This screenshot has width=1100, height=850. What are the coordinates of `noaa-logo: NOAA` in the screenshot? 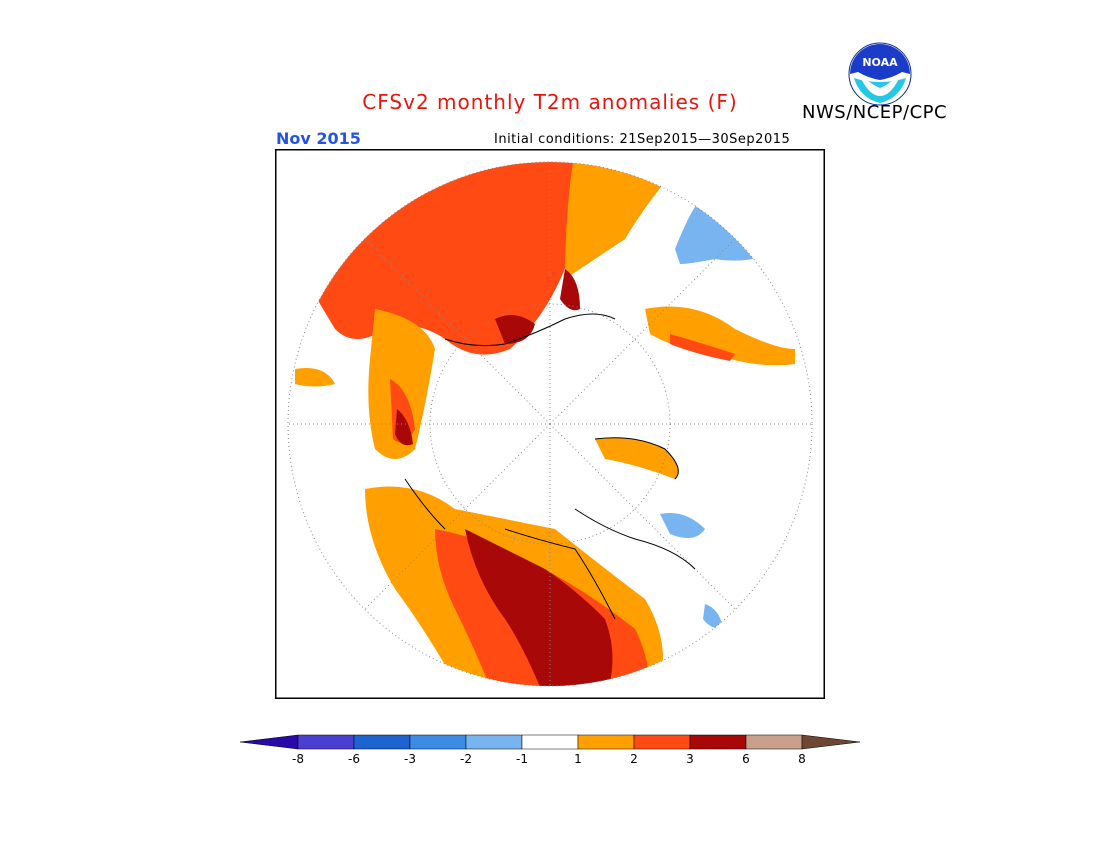 It's located at (880, 74).